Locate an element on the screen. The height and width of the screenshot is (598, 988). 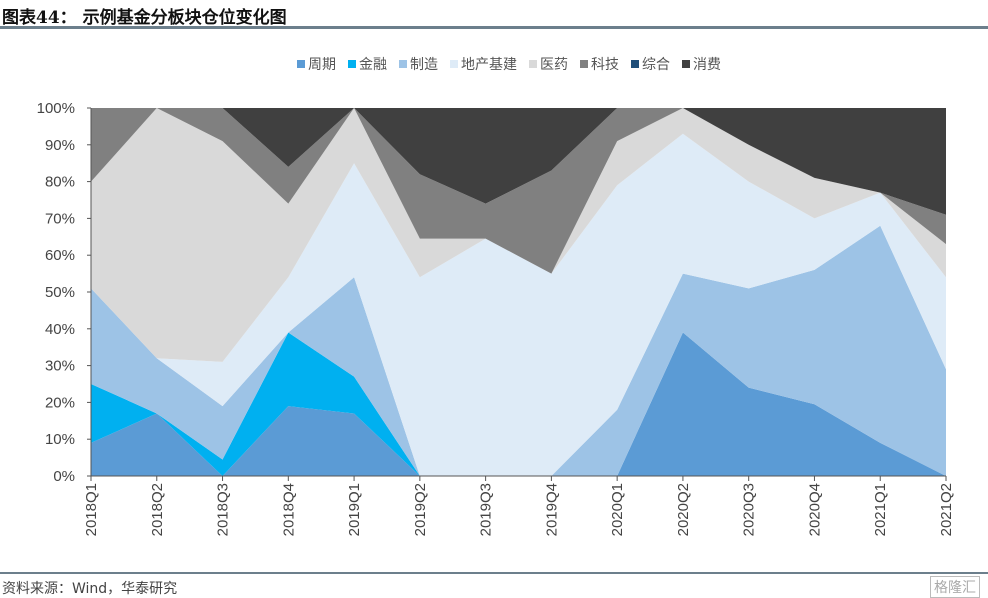
chart-title: 图表44： 示例基金分板块仓位变化图 is located at coordinates (144, 18).